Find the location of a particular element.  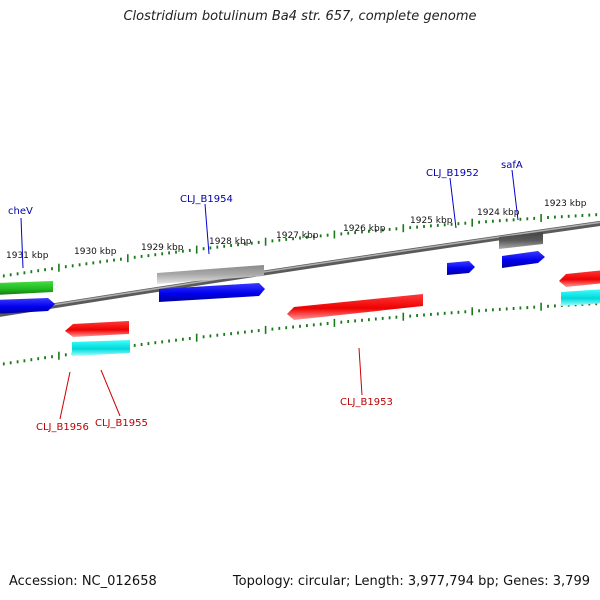

label-clj-b1952: CLJ_B1952 is located at coordinates (452, 173).